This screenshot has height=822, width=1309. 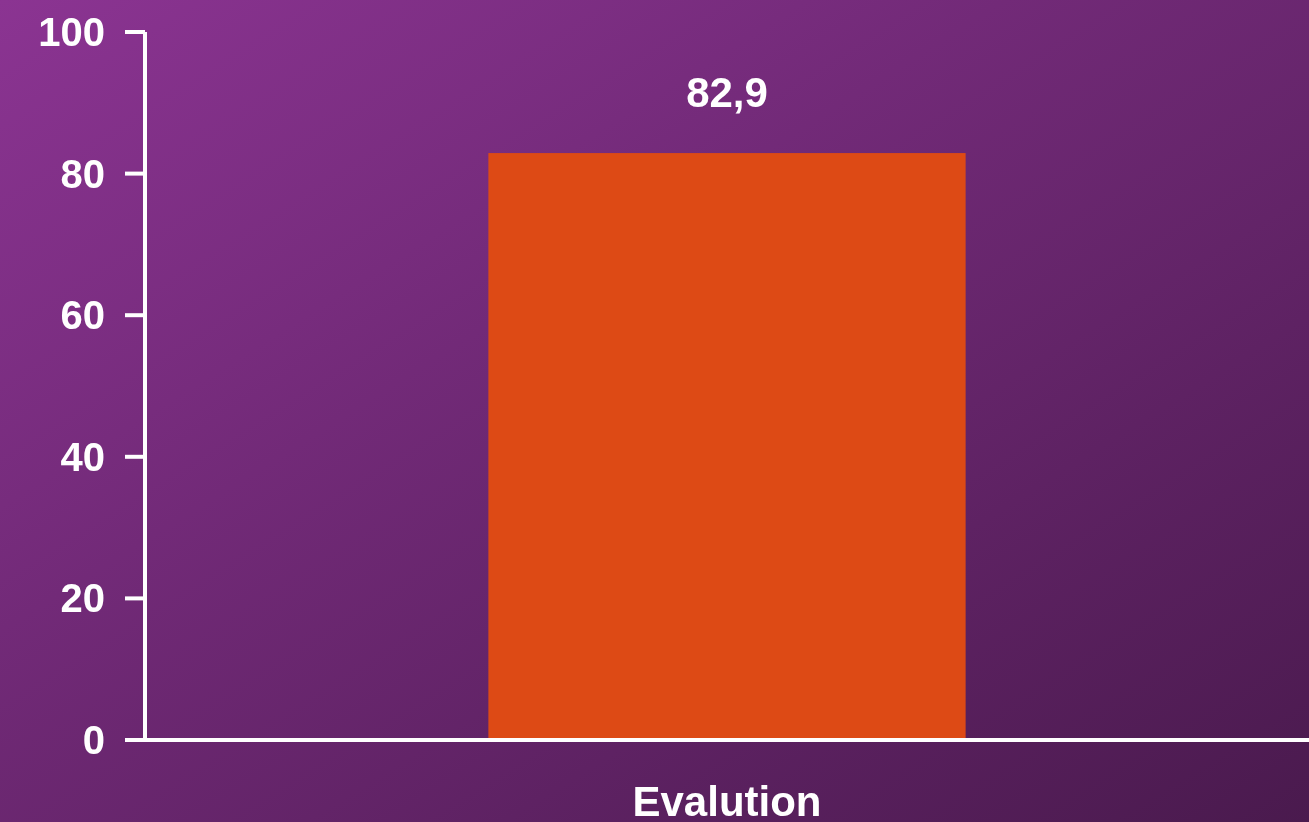 What do you see at coordinates (727, 93) in the screenshot?
I see `data-label: 82,9` at bounding box center [727, 93].